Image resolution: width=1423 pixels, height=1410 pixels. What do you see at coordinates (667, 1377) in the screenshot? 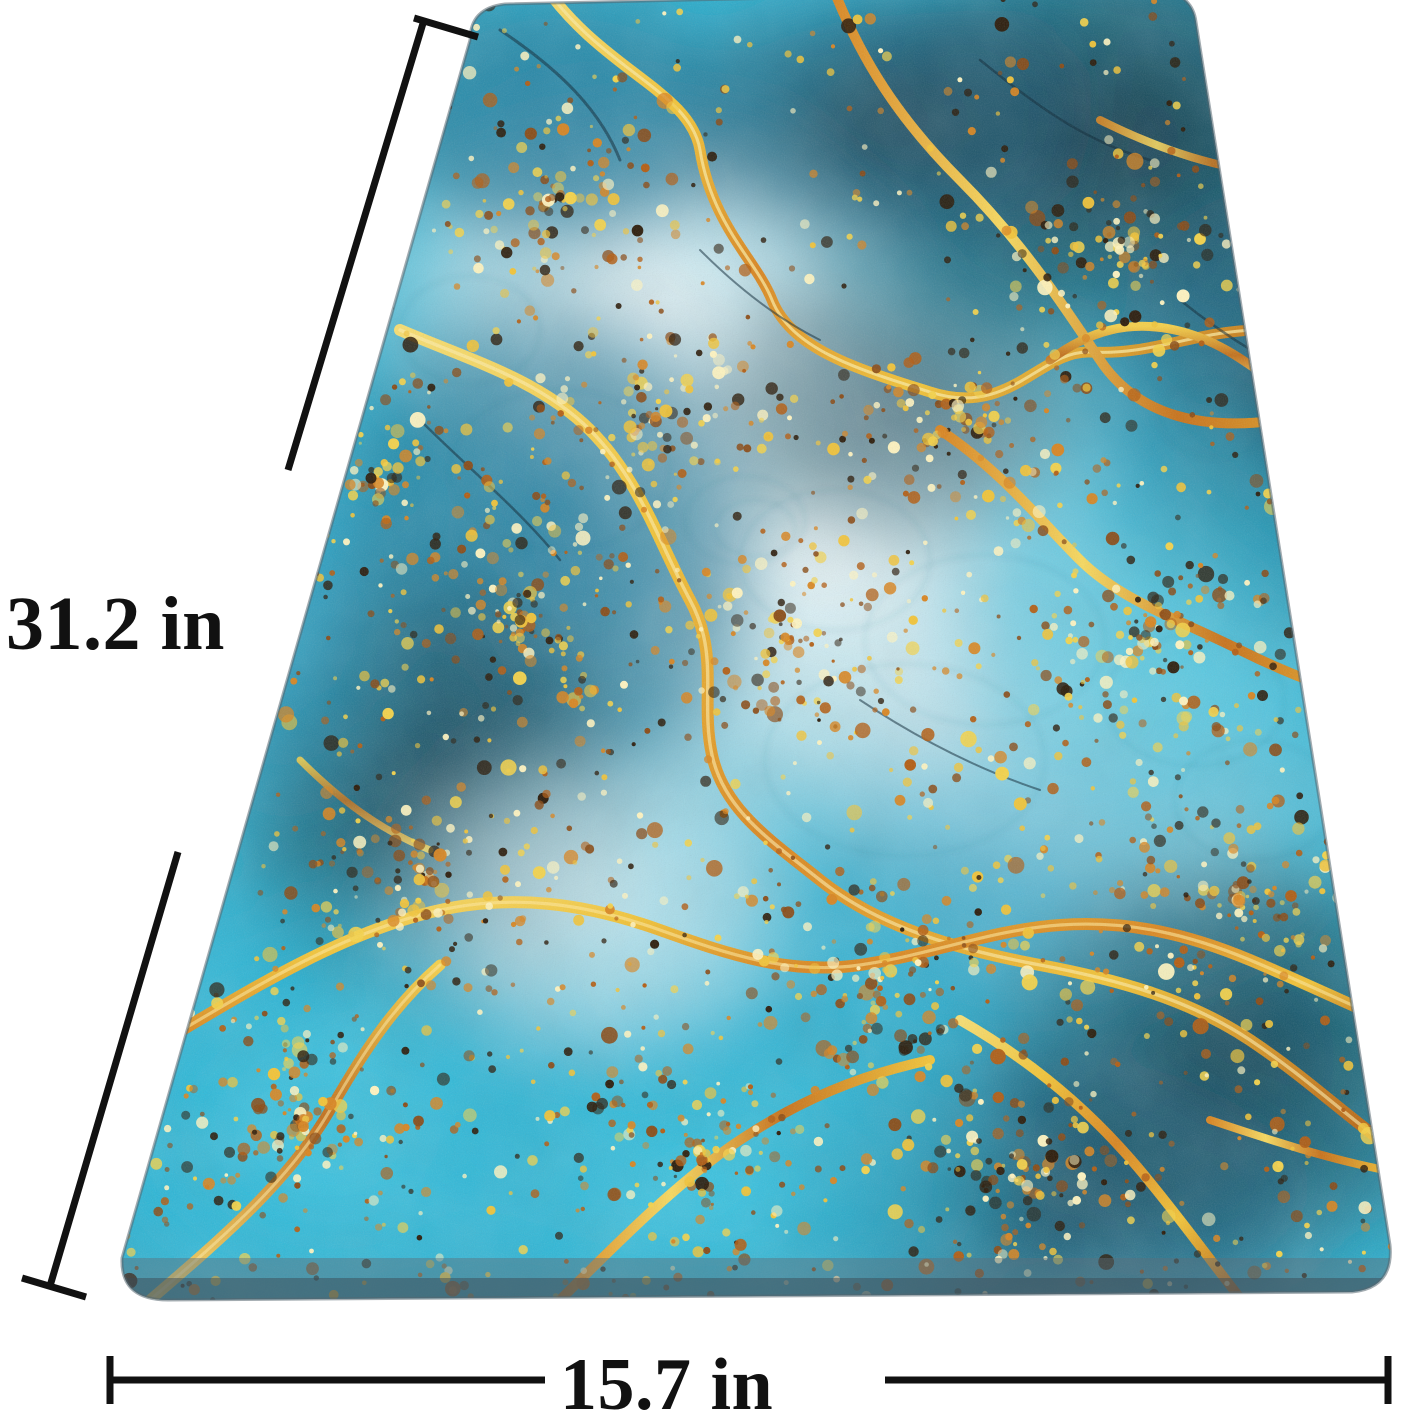
I see `width-dimension-label: 15.7 in` at bounding box center [667, 1377].